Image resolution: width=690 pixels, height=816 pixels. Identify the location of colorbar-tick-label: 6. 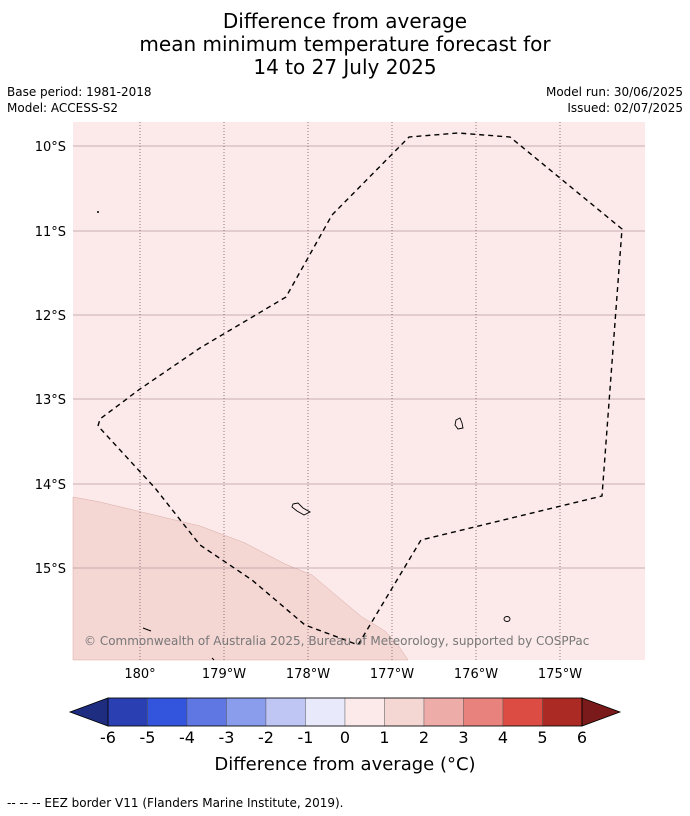
(582, 737).